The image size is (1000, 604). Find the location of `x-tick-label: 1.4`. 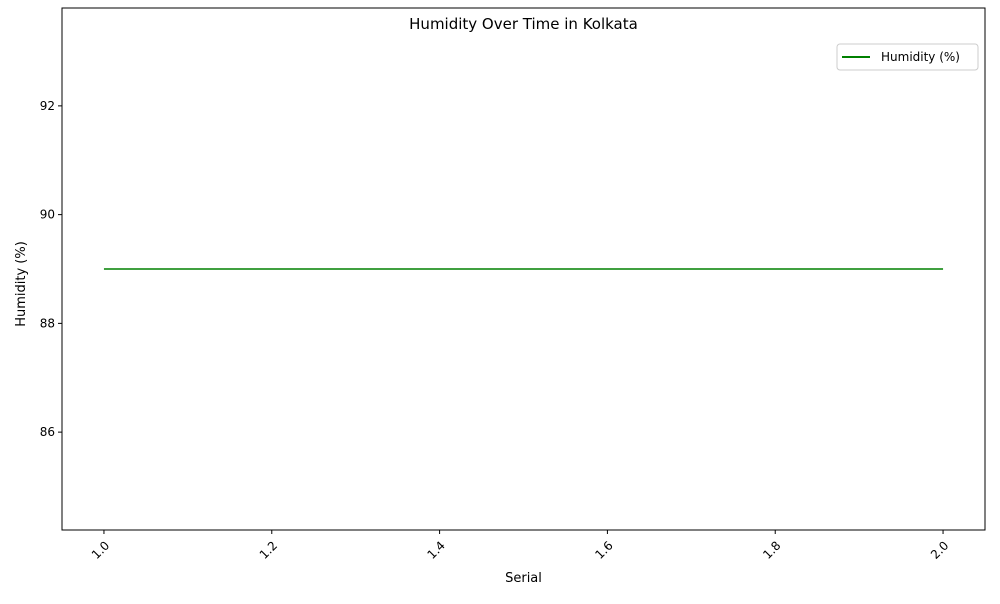

x-tick-label: 1.4 is located at coordinates (436, 549).